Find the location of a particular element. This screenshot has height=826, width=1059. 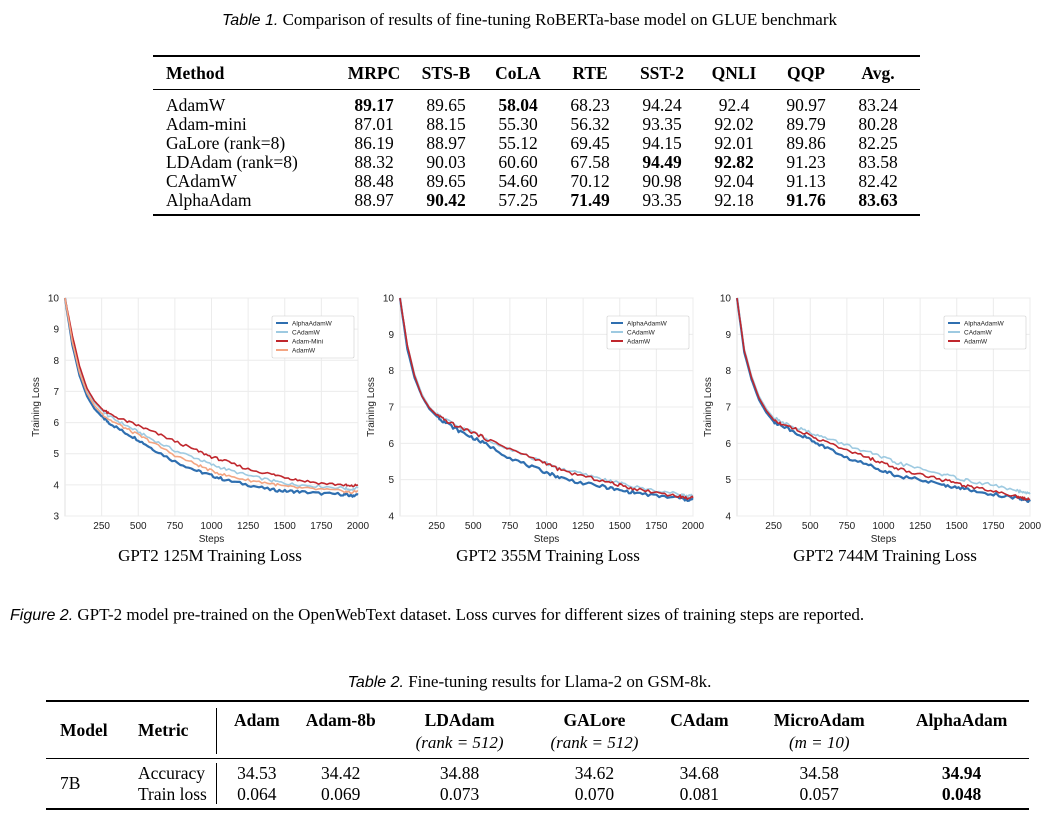

table1-value-cell: 92.4 is located at coordinates (734, 105).